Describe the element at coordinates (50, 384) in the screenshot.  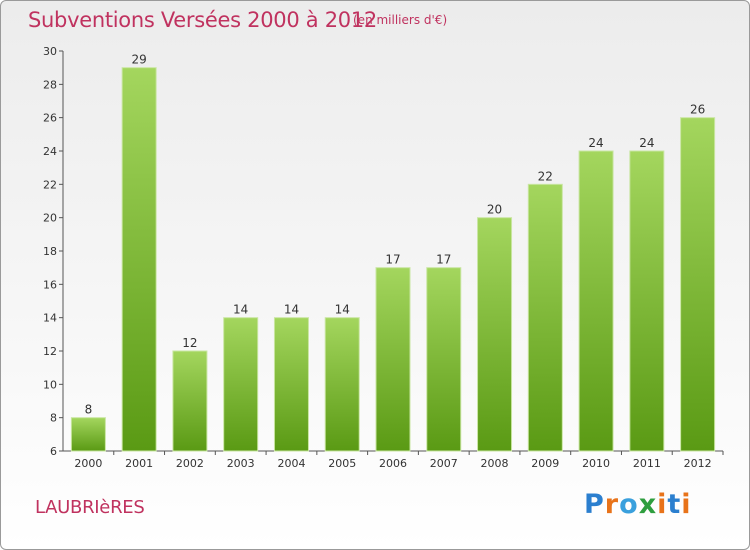
I see `y-tick-label: 10` at that location.